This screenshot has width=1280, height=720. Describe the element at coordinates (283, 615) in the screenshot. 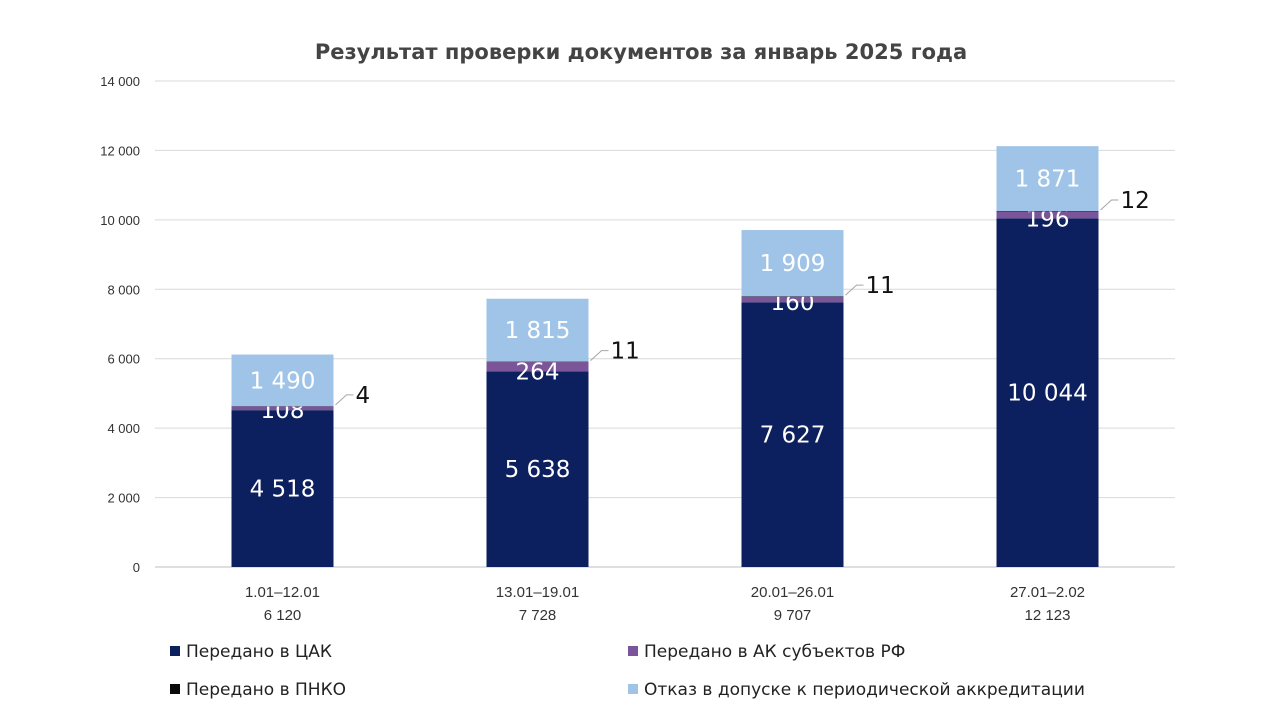

I see `x-tick-total: 6 120` at that location.